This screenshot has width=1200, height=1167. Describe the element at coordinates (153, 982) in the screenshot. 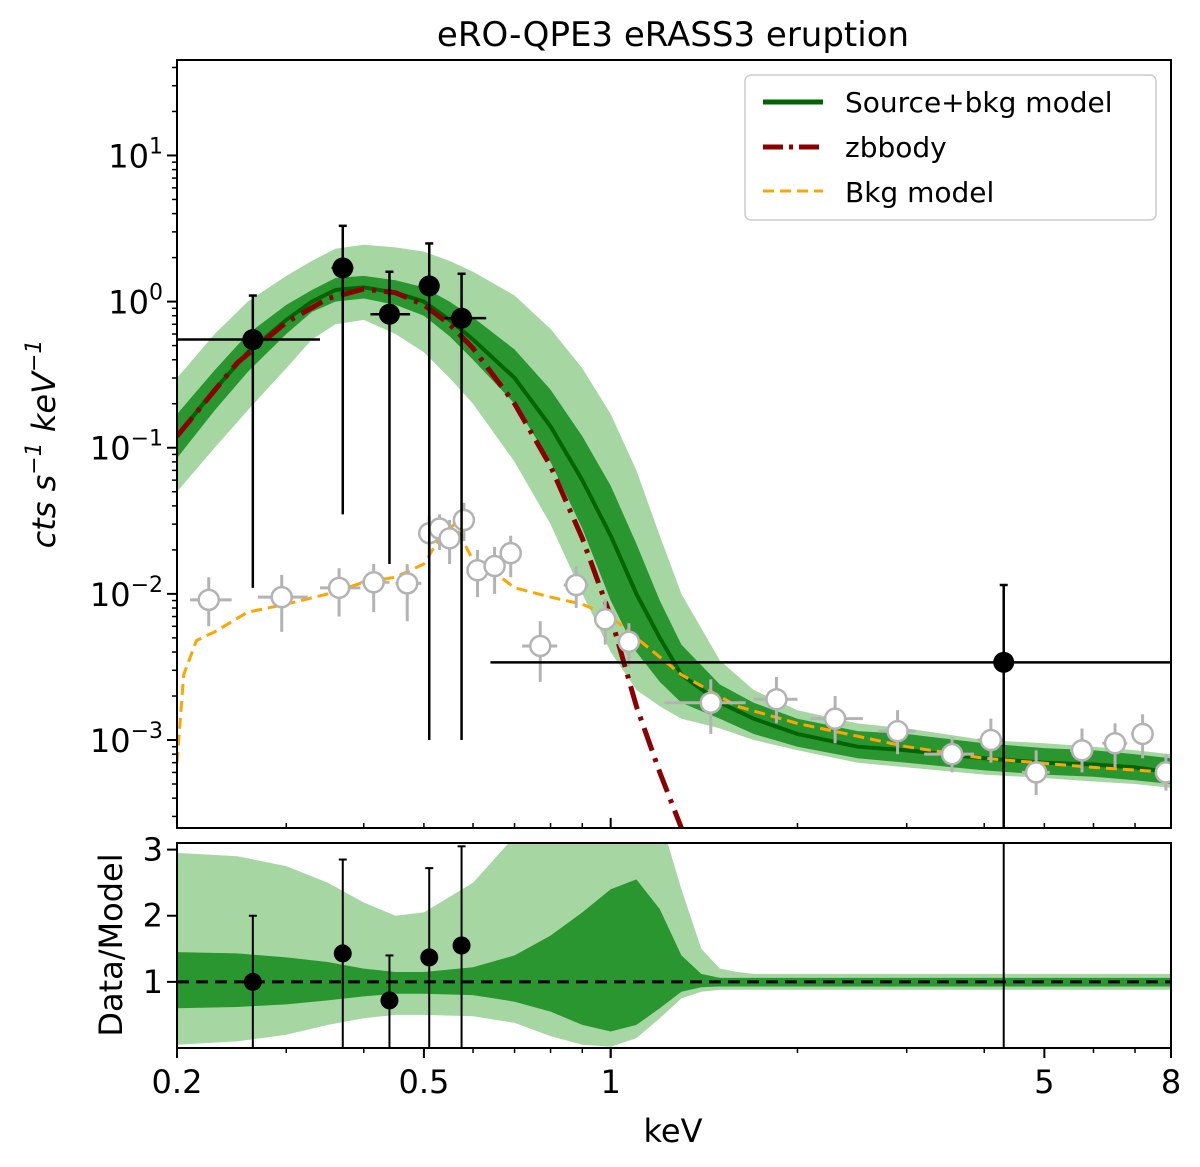

I see `ratio-y-tick-label: 1` at that location.